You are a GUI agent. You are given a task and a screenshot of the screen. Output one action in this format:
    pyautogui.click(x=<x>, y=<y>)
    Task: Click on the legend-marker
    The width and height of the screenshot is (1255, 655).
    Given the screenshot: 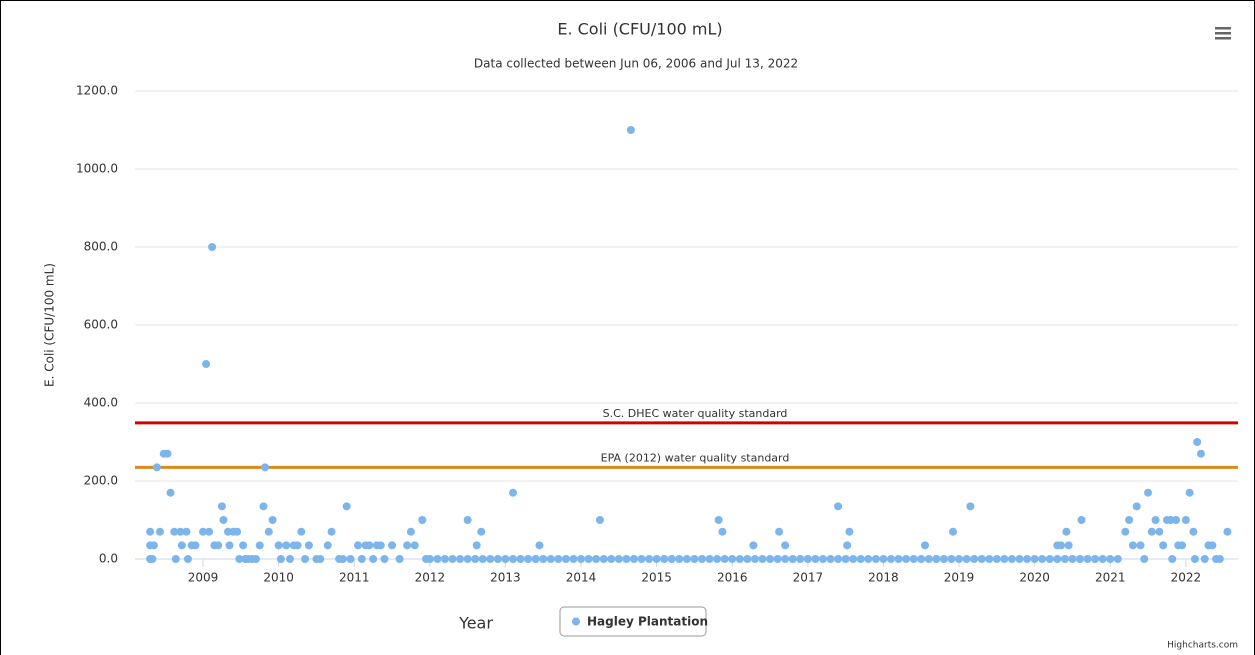 What is the action you would take?
    pyautogui.click(x=576, y=621)
    